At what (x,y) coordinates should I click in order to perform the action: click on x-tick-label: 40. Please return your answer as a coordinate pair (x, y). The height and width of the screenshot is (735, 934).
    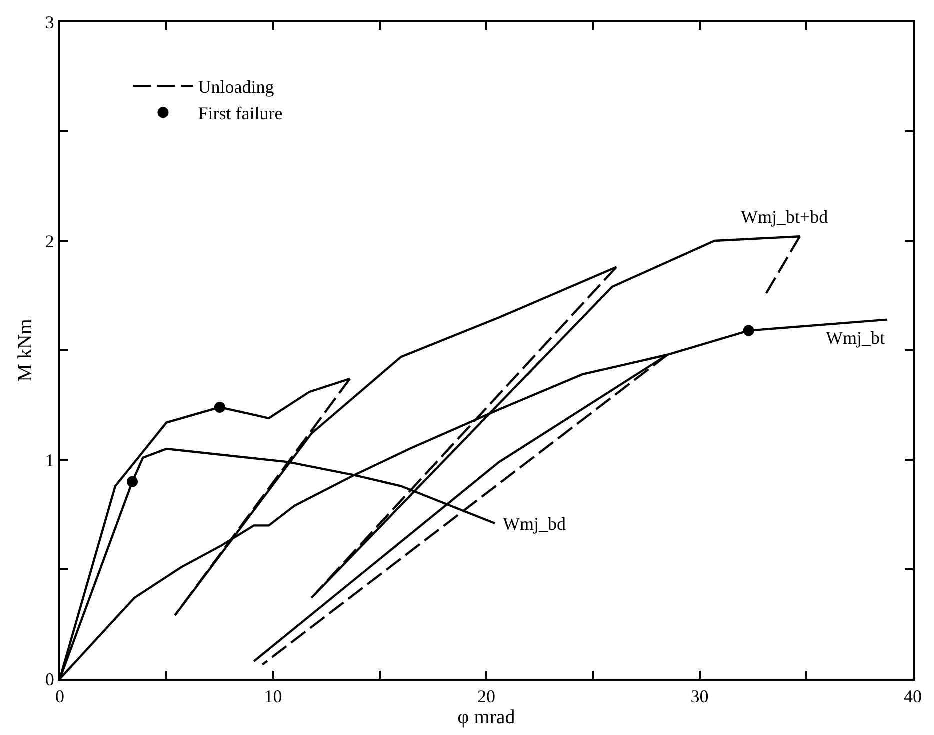
    Looking at the image, I should click on (913, 696).